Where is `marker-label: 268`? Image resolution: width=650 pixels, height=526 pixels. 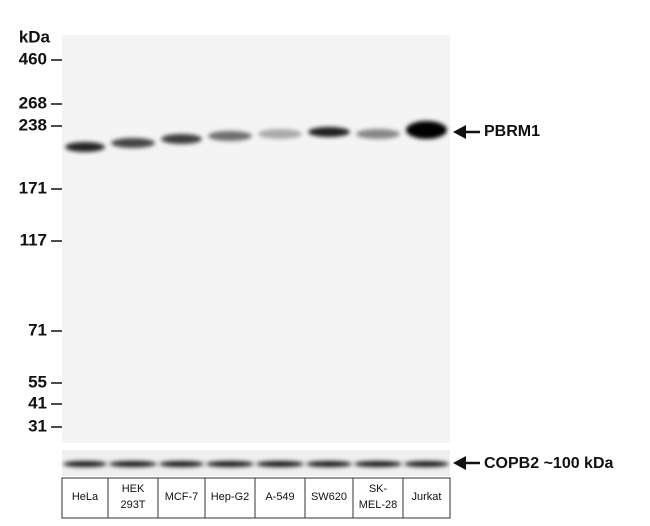 marker-label: 268 is located at coordinates (33, 102).